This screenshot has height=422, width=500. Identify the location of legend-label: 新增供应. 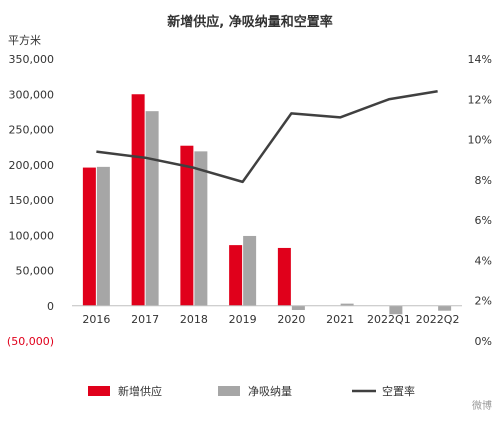
(140, 391).